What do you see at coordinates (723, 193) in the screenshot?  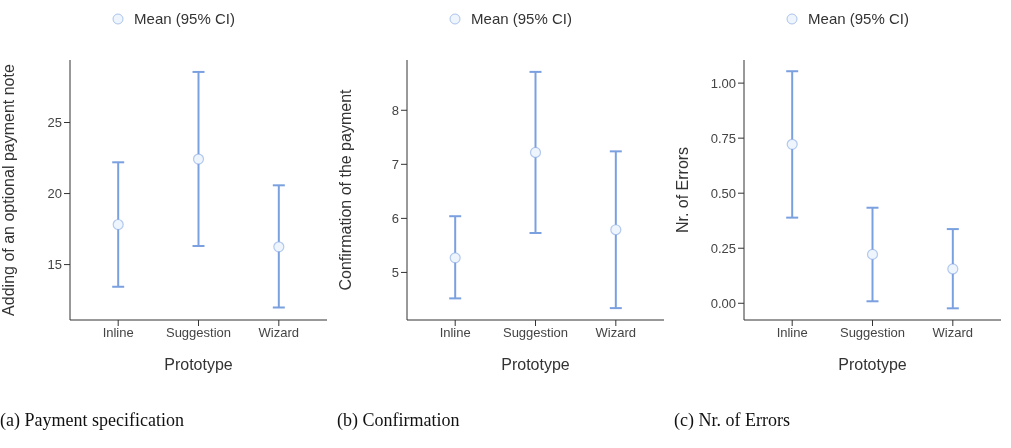 I see `y-tick-label: 0.50` at bounding box center [723, 193].